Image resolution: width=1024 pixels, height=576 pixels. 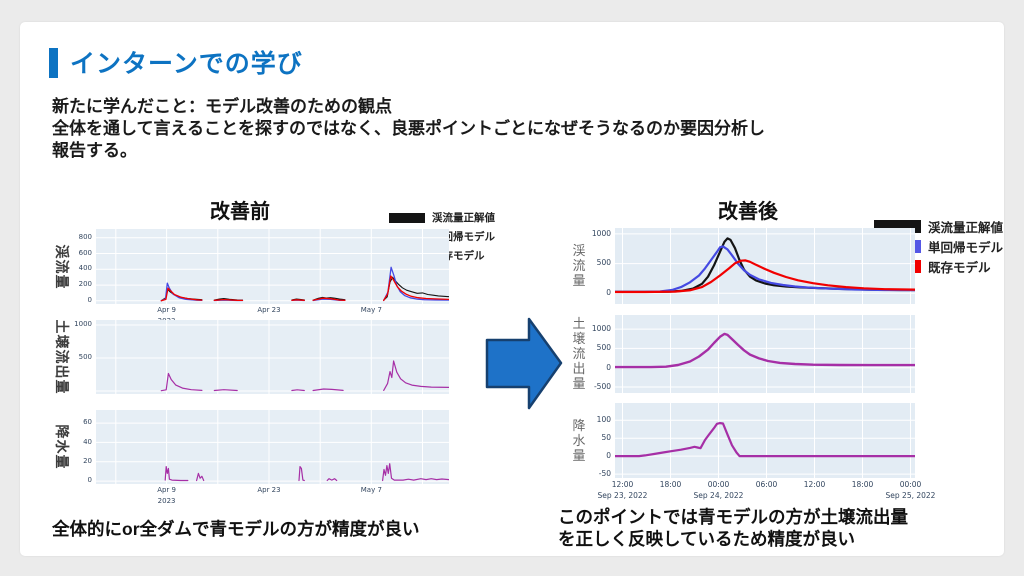 What do you see at coordinates (959, 267) in the screenshot?
I see `legend-label: 既存モデル` at bounding box center [959, 267].